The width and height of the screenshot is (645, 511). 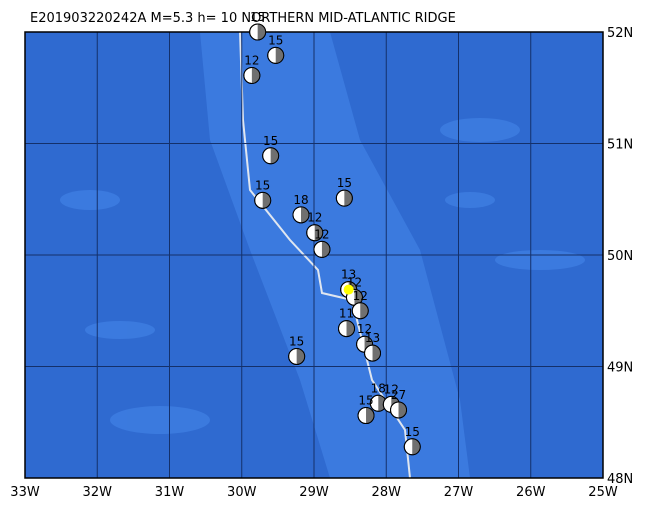 What do you see at coordinates (620, 145) in the screenshot?
I see `lat-label: 51N` at bounding box center [620, 145].